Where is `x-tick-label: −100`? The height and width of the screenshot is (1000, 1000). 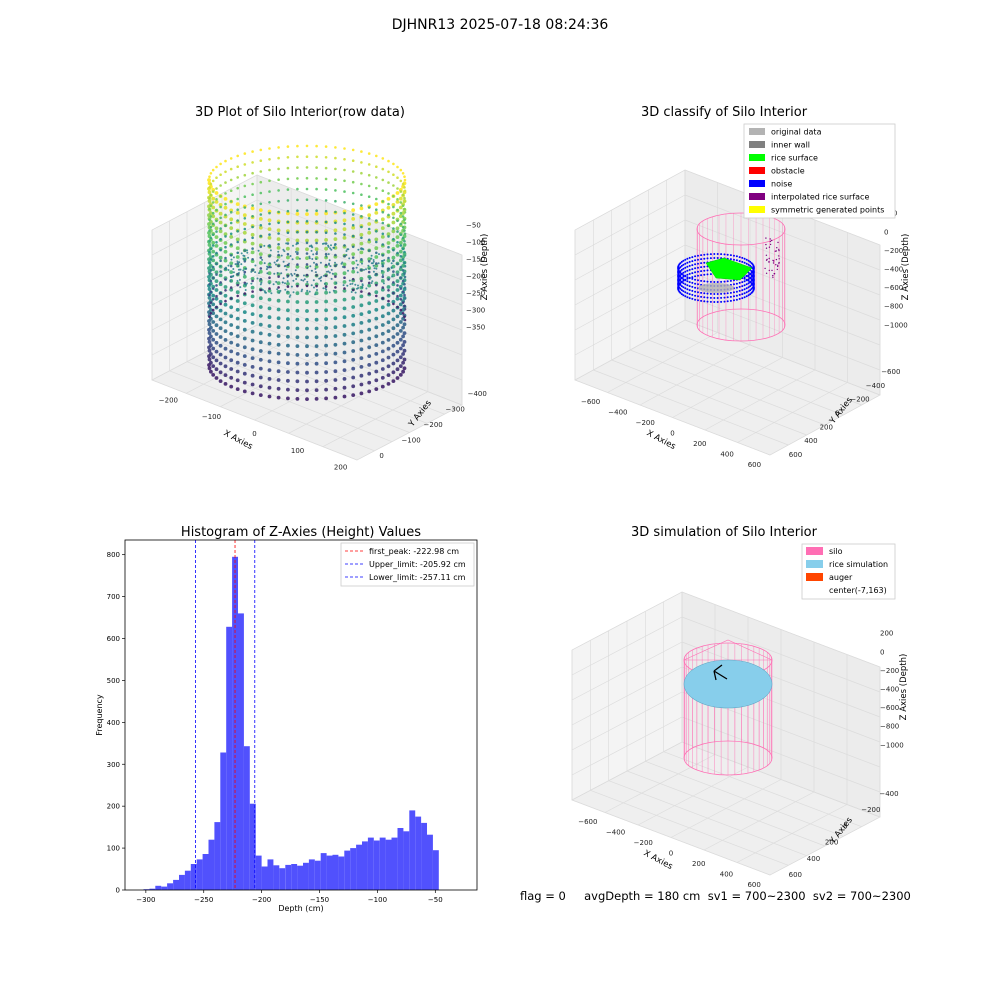 x-tick-label: −100 is located at coordinates (211, 417).